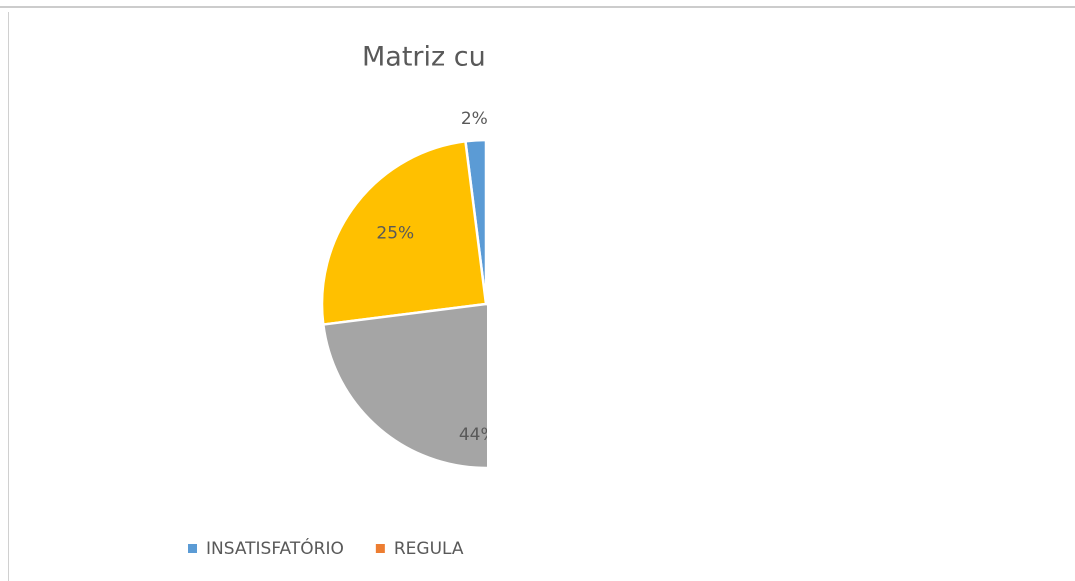 The image size is (1075, 581). Describe the element at coordinates (275, 548) in the screenshot. I see `legend-label: INSATISFATÓRIO` at that location.